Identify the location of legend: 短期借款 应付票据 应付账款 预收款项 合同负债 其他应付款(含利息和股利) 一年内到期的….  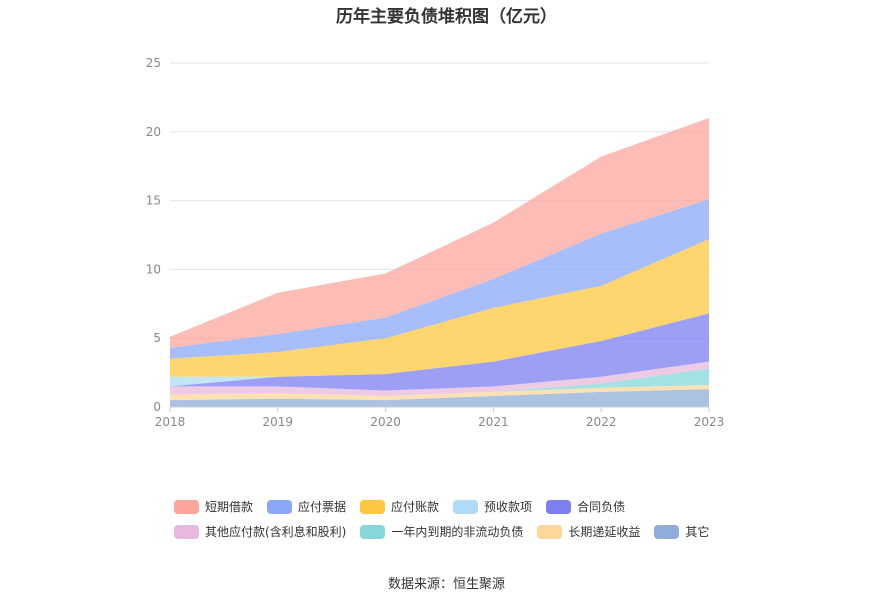
(474, 519).